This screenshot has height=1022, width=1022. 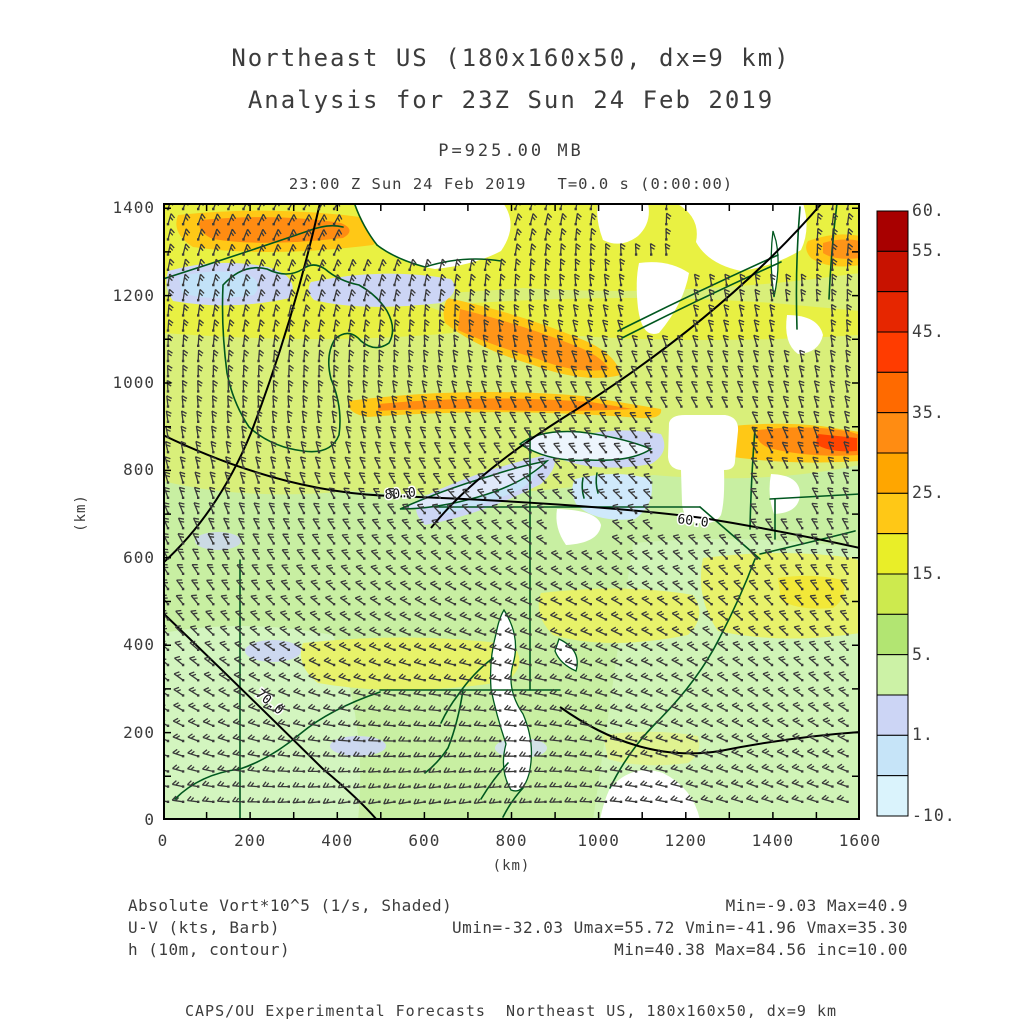 What do you see at coordinates (816, 905) in the screenshot?
I see `legend-shaded-stats: Min=-9.03 Max=40.9` at bounding box center [816, 905].